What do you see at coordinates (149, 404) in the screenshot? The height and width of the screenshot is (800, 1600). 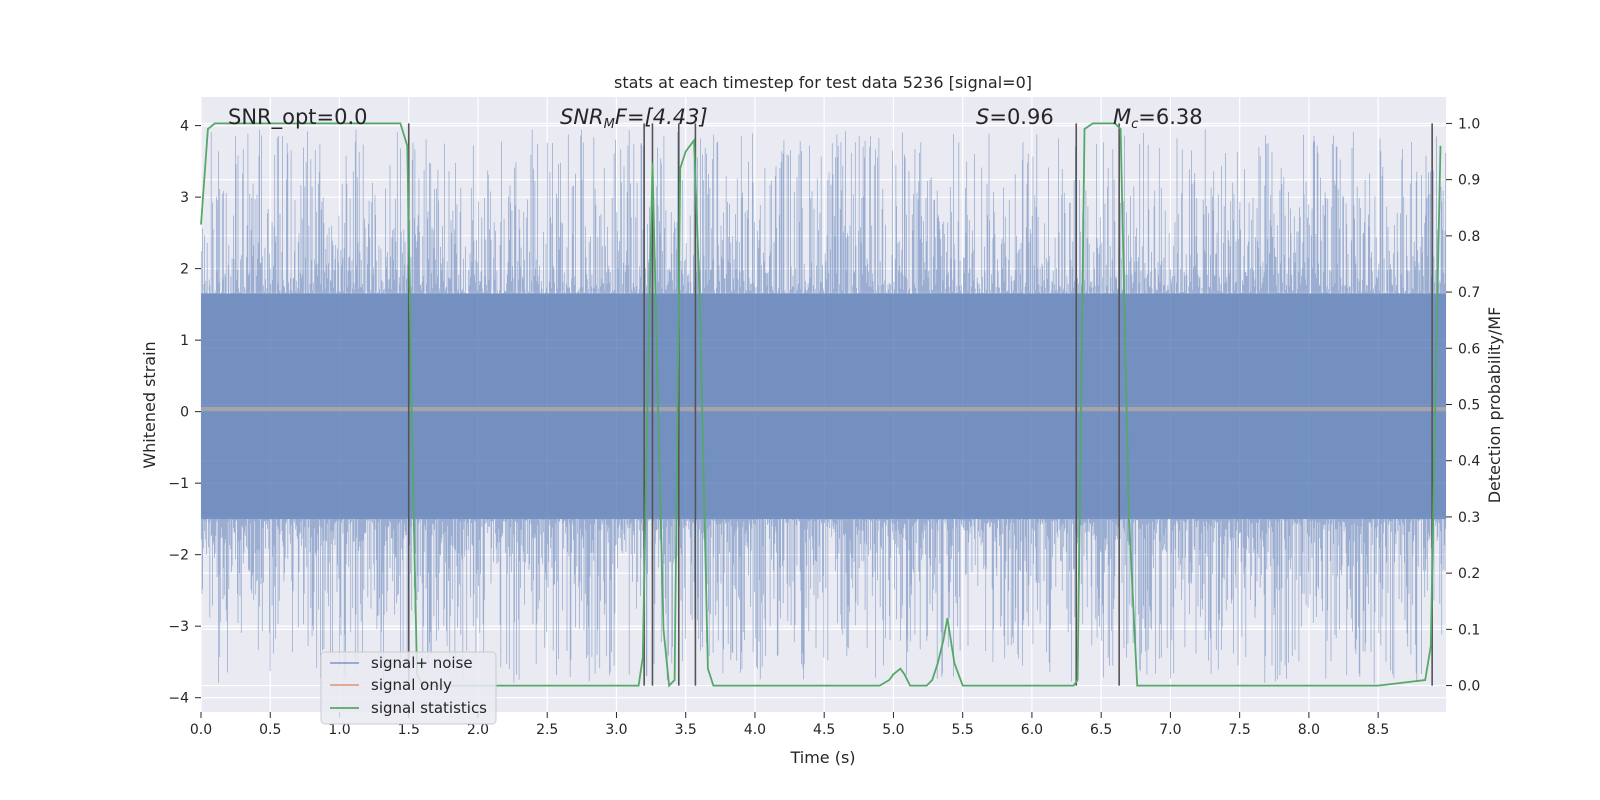 I see `y-axis-label: Whitened strain` at bounding box center [149, 404].